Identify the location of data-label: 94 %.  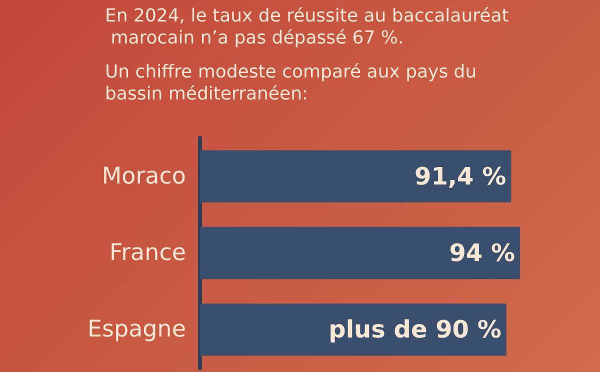
(482, 253).